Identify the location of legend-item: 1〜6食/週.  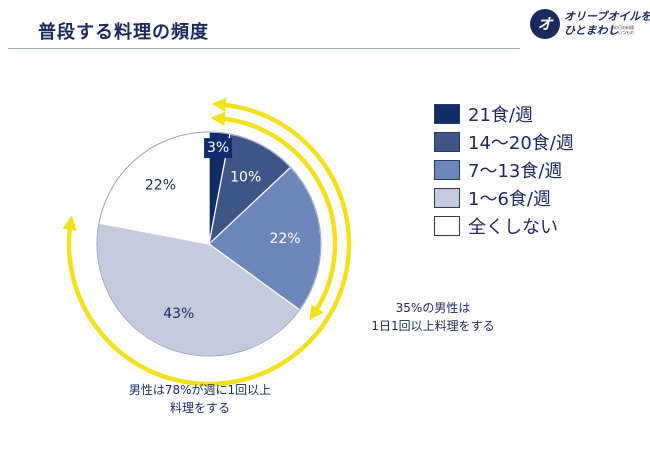
(504, 198).